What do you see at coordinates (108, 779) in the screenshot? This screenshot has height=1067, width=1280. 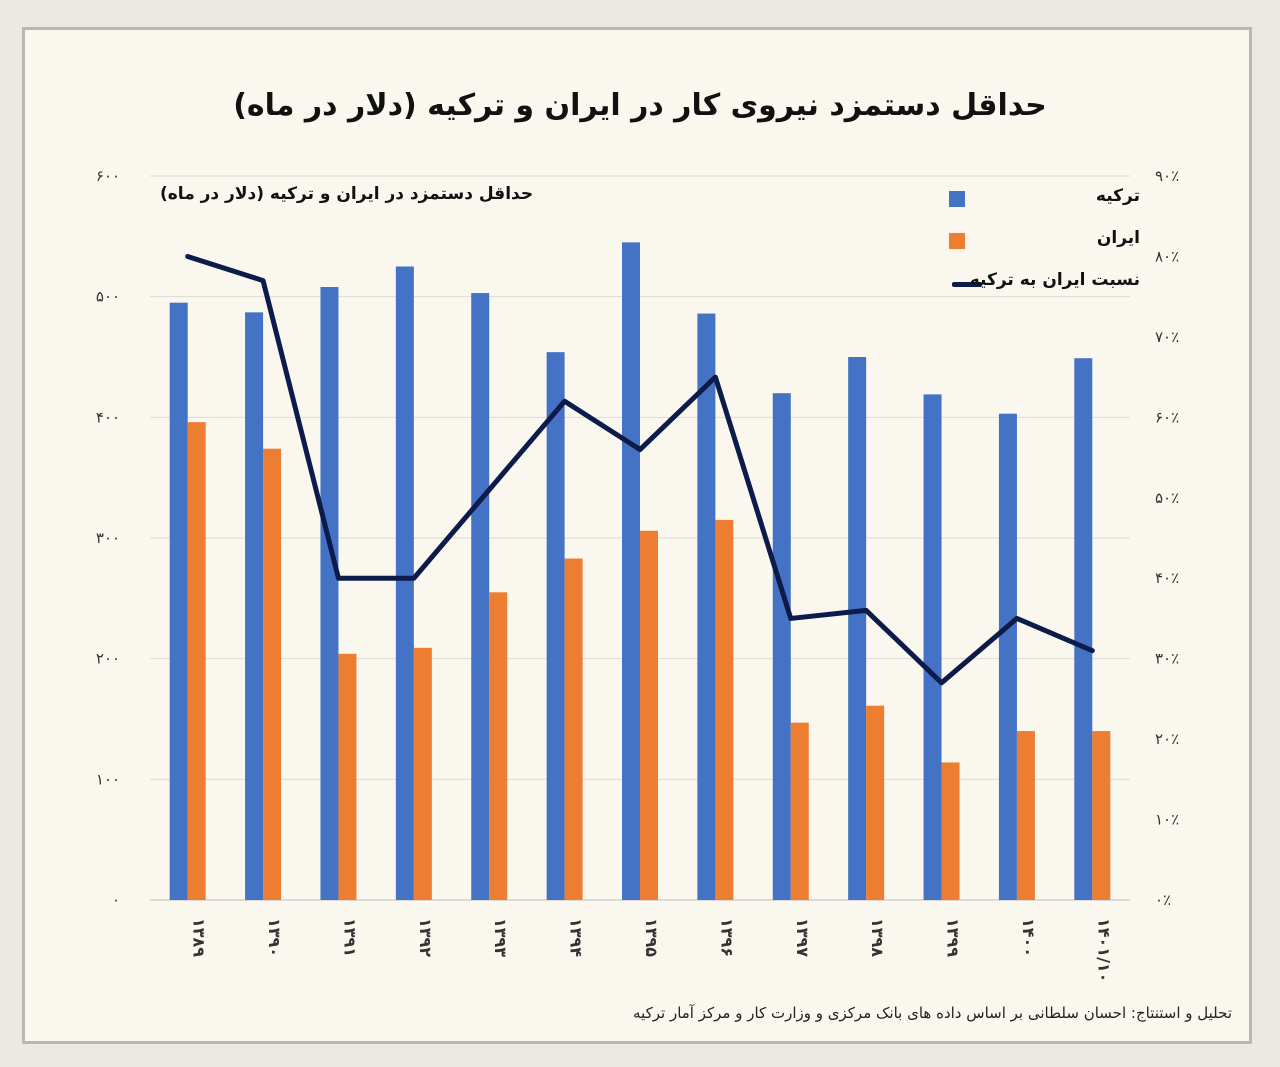 I see `y-tick-label: ۱۰۰` at bounding box center [108, 779].